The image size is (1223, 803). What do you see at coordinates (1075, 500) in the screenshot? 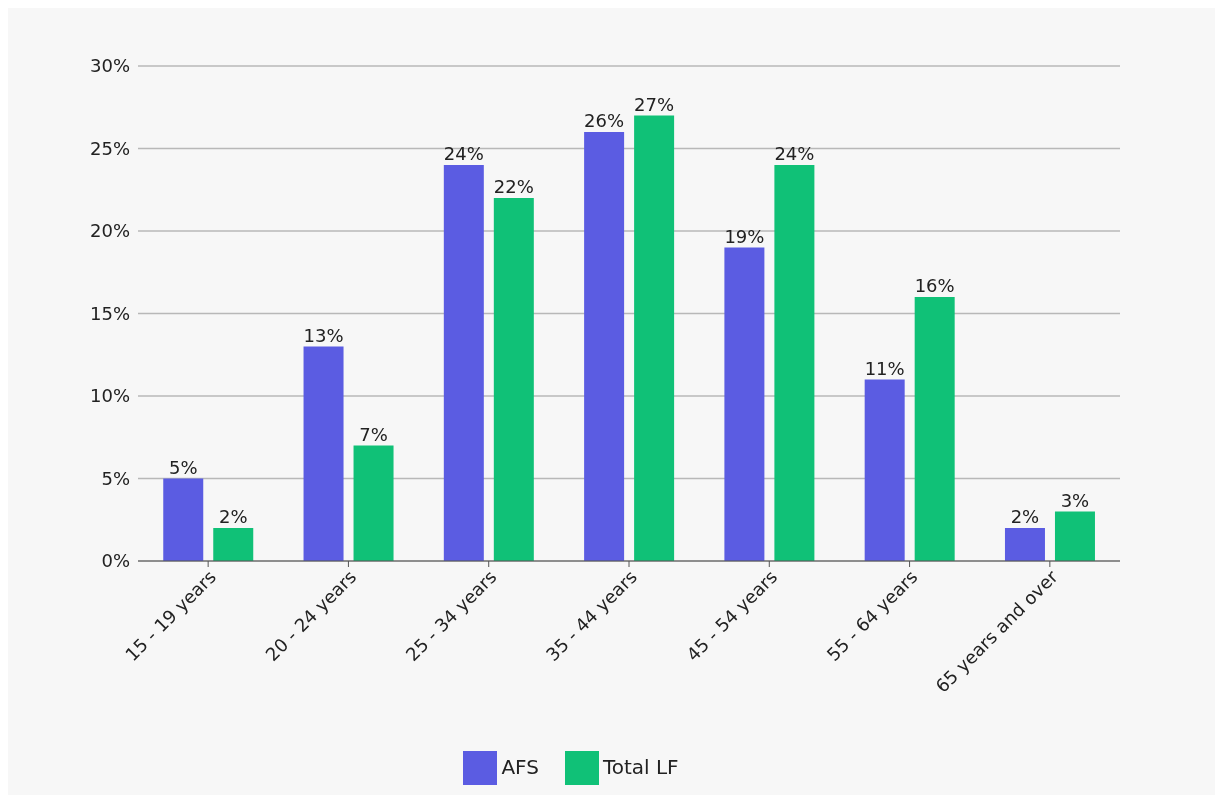
I see `data-label: 3%` at bounding box center [1075, 500].